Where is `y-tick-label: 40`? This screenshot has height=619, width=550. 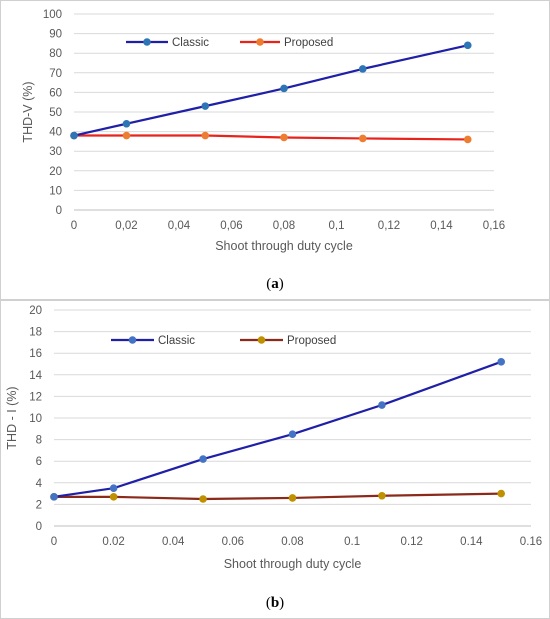
y-tick-label: 40 is located at coordinates (55, 133).